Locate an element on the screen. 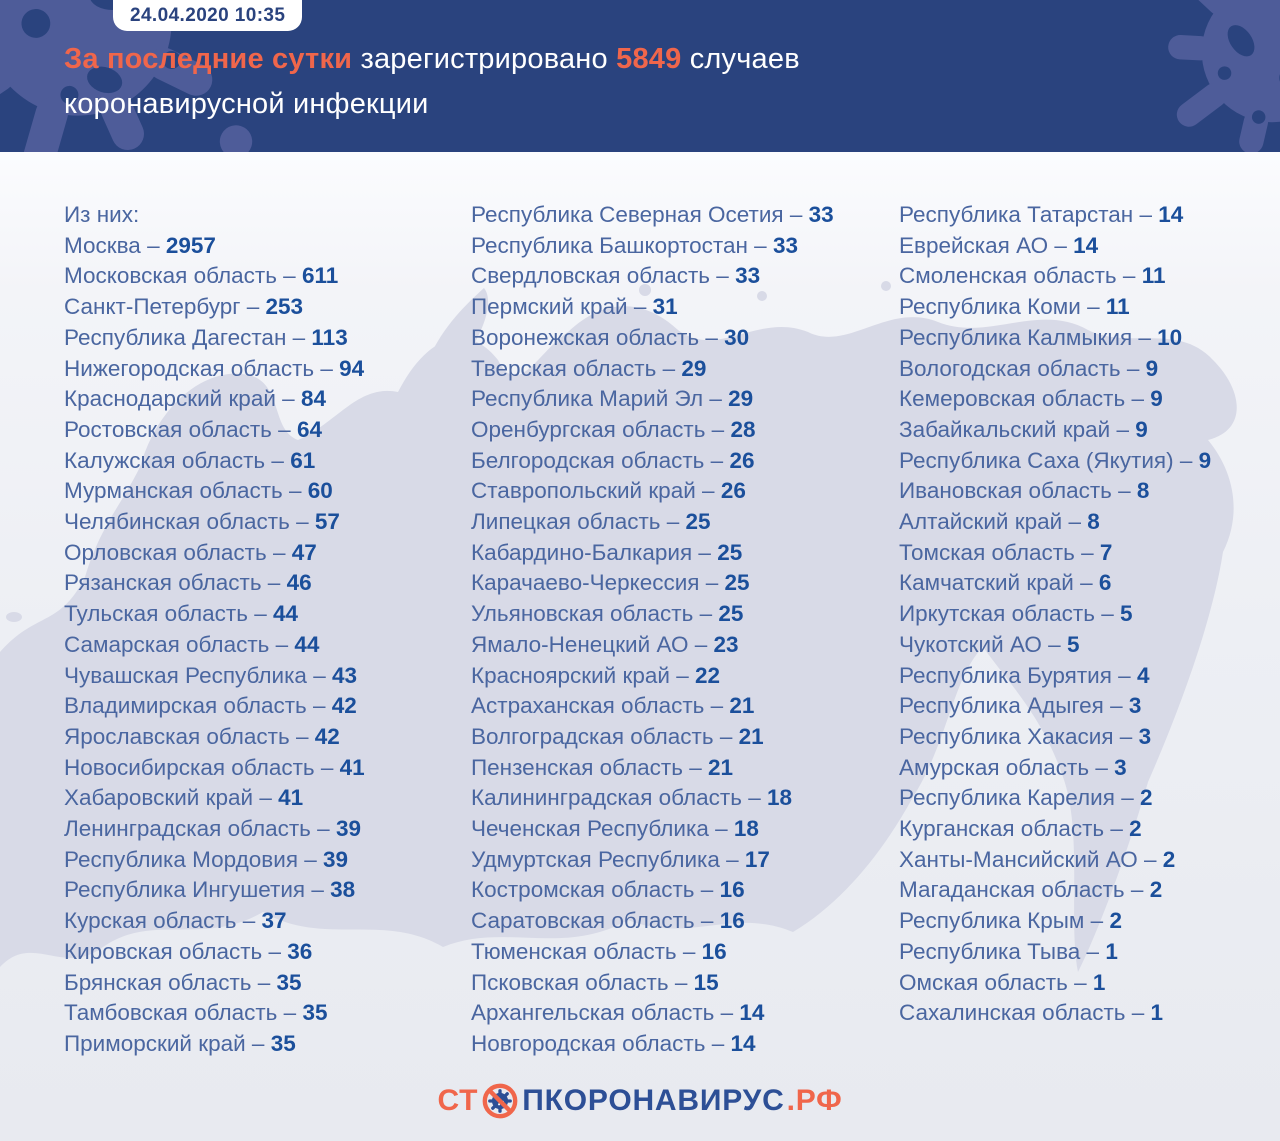  region-name: Республика Ингушетия is located at coordinates (185, 890).